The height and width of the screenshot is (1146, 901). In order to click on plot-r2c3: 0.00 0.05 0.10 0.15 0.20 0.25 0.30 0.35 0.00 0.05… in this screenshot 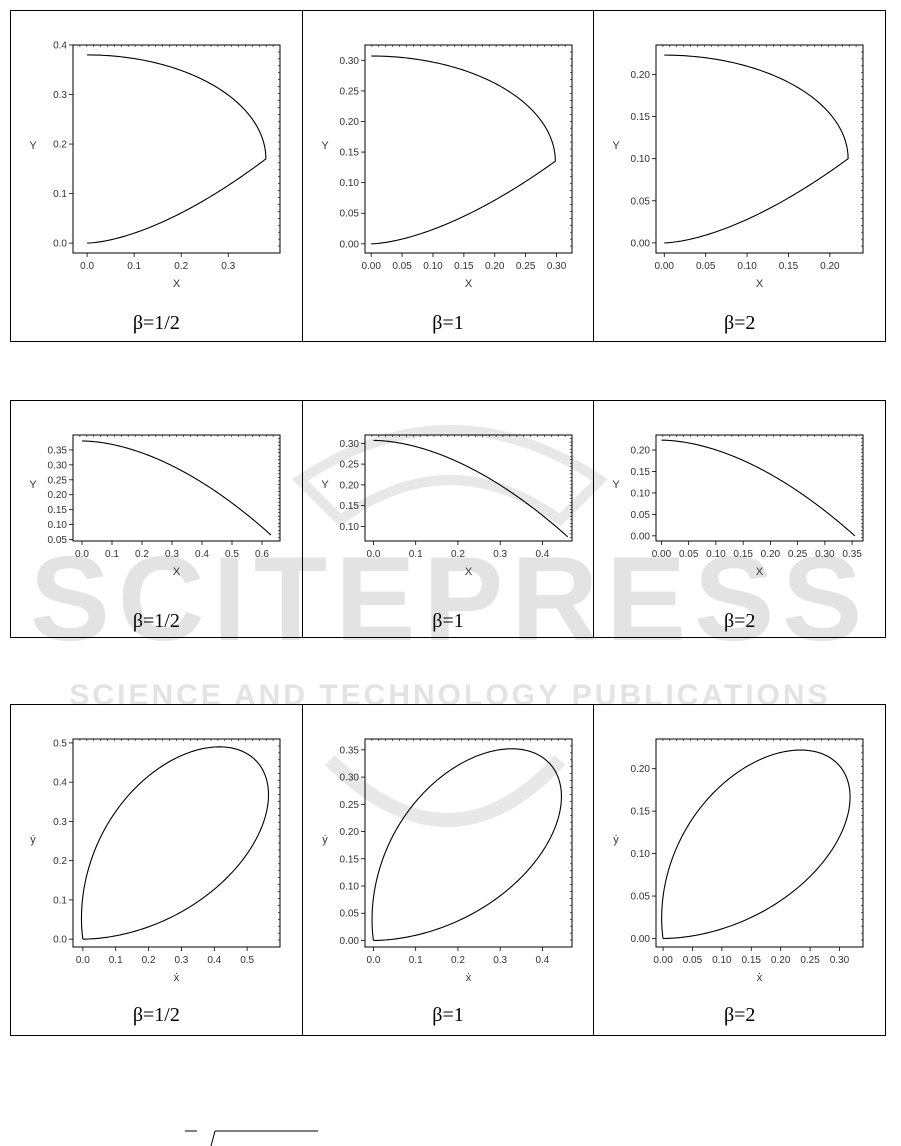, I will do `click(738, 506)`.